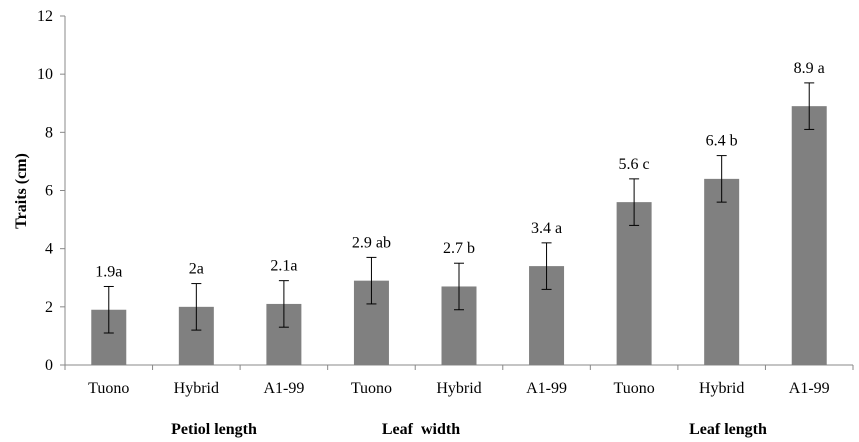 The image size is (859, 442). I want to click on data-label: 6.4 b, so click(722, 141).